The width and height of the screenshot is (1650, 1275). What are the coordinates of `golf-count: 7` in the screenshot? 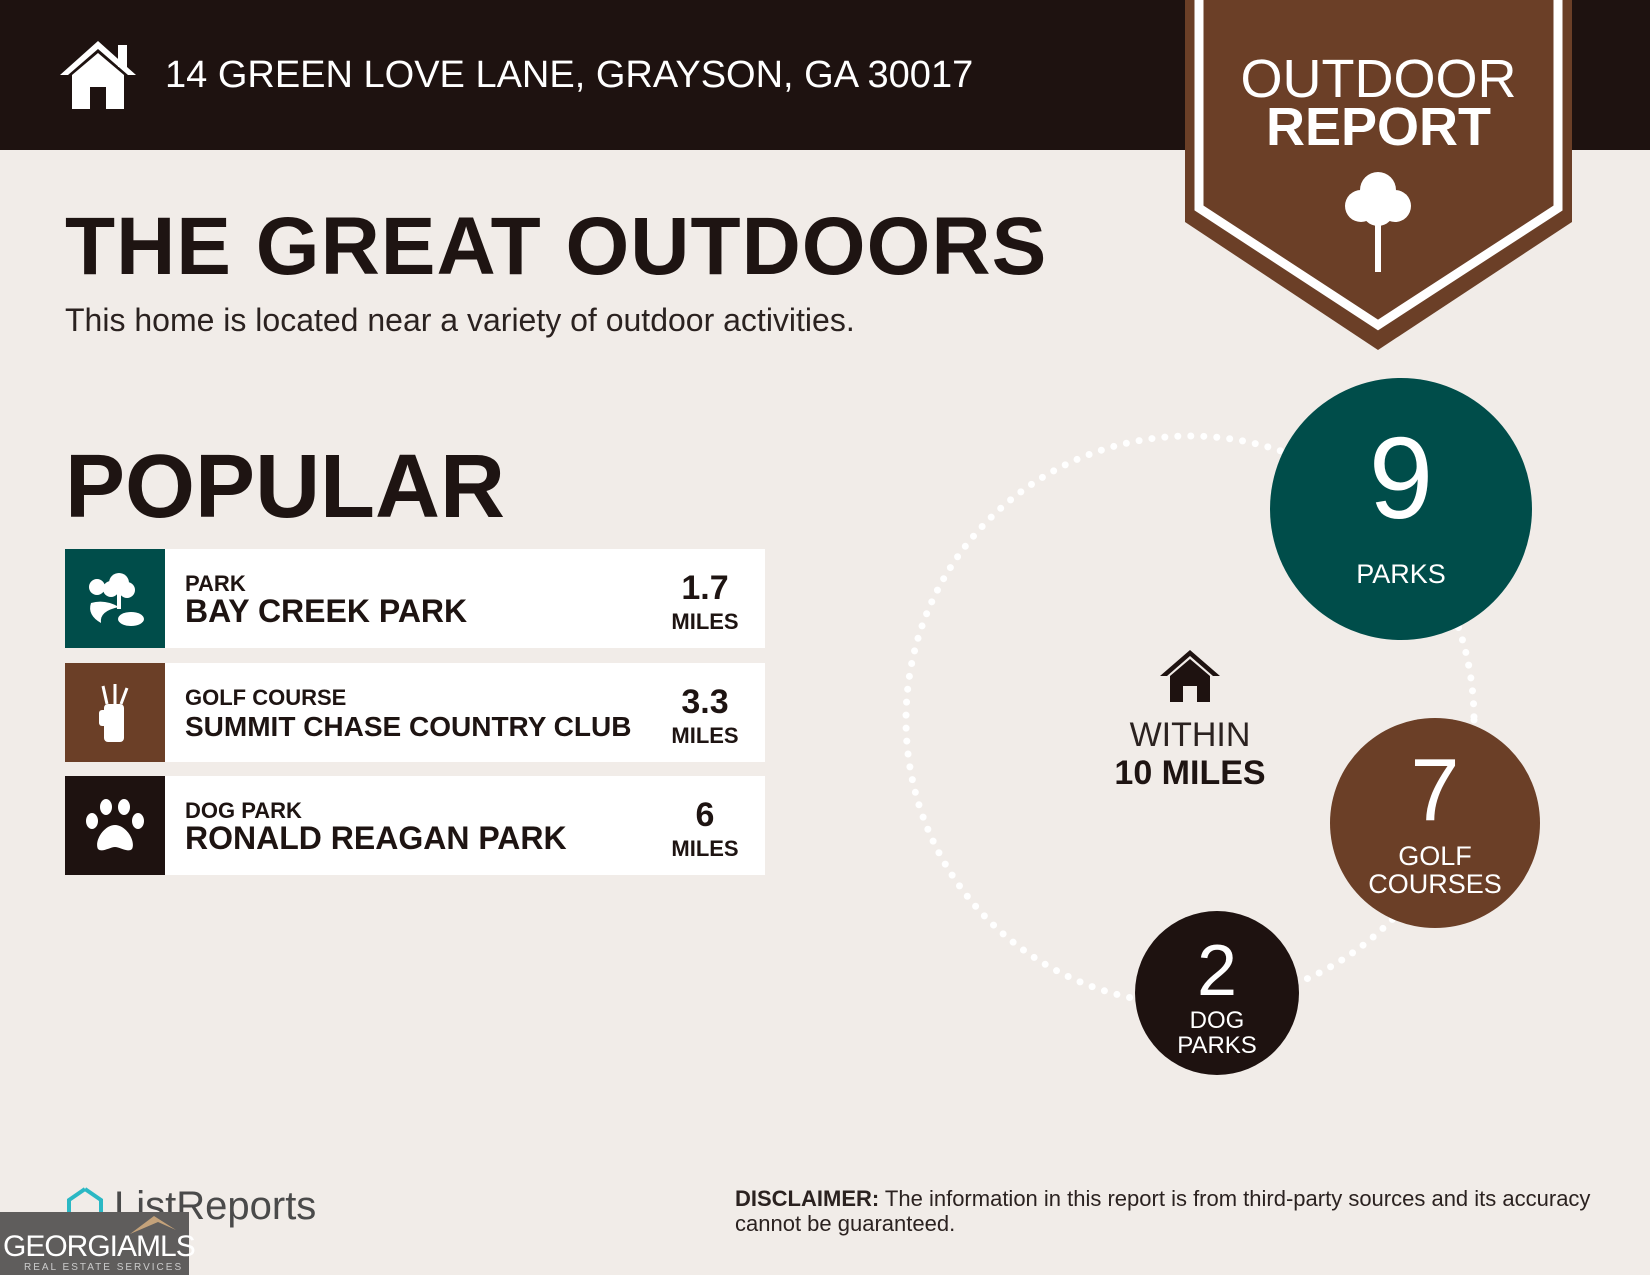 It's located at (1435, 789).